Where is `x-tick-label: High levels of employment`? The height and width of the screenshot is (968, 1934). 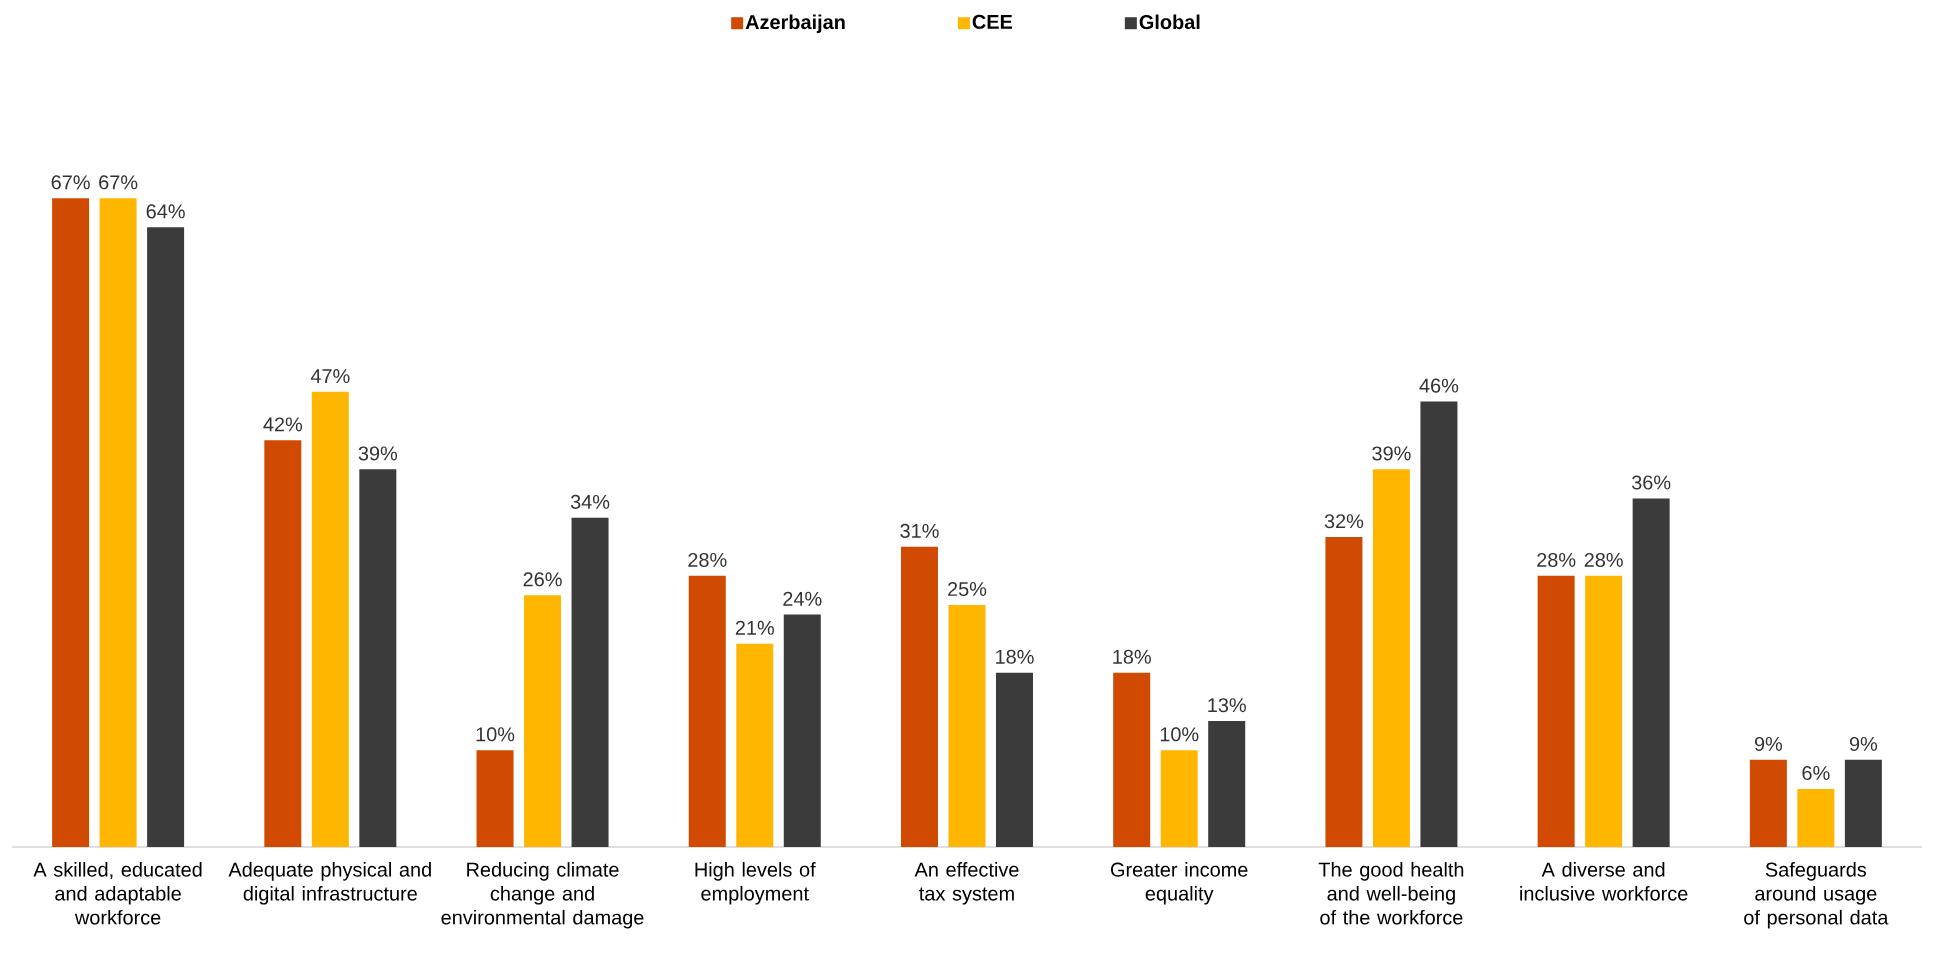
x-tick-label: High levels of employment is located at coordinates (755, 883).